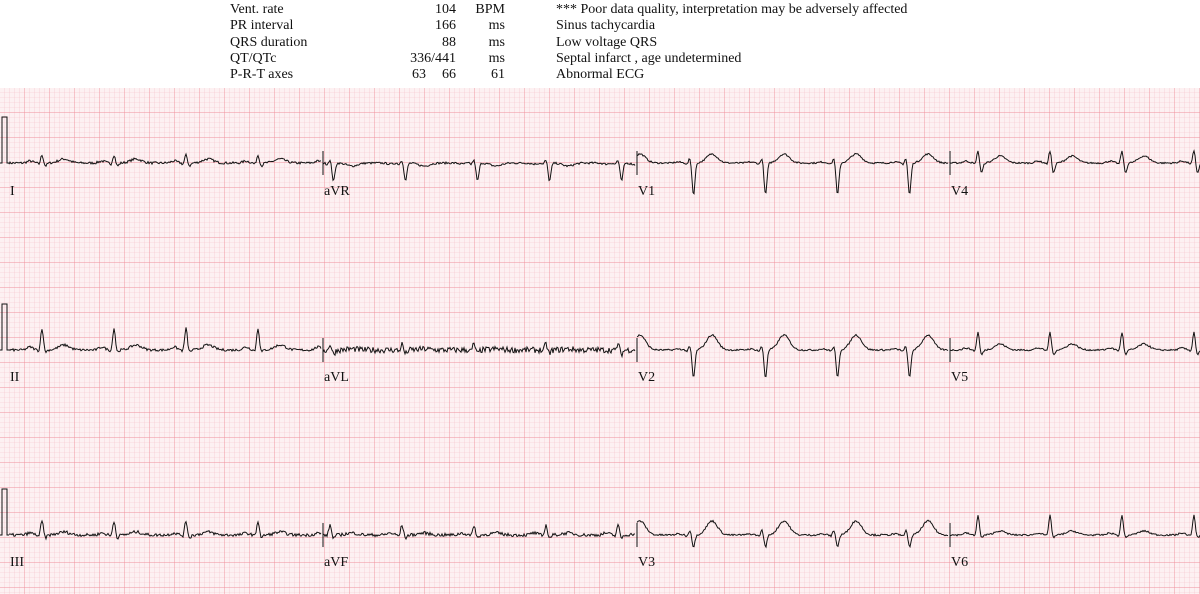  Describe the element at coordinates (606, 25) in the screenshot. I see `interpretation-line: Sinus tachycardia` at that location.